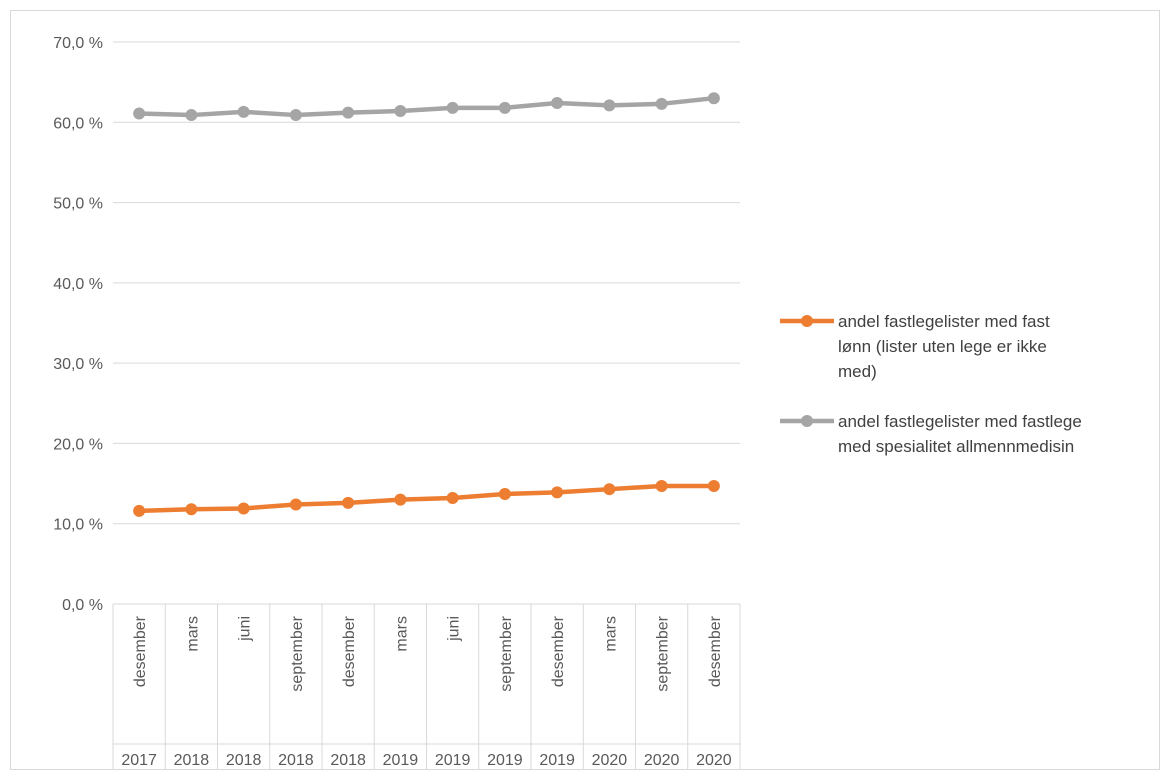 Image resolution: width=1171 pixels, height=780 pixels. Describe the element at coordinates (956, 446) in the screenshot. I see `legend-label-2: med spesialitet allmennmedisin` at that location.